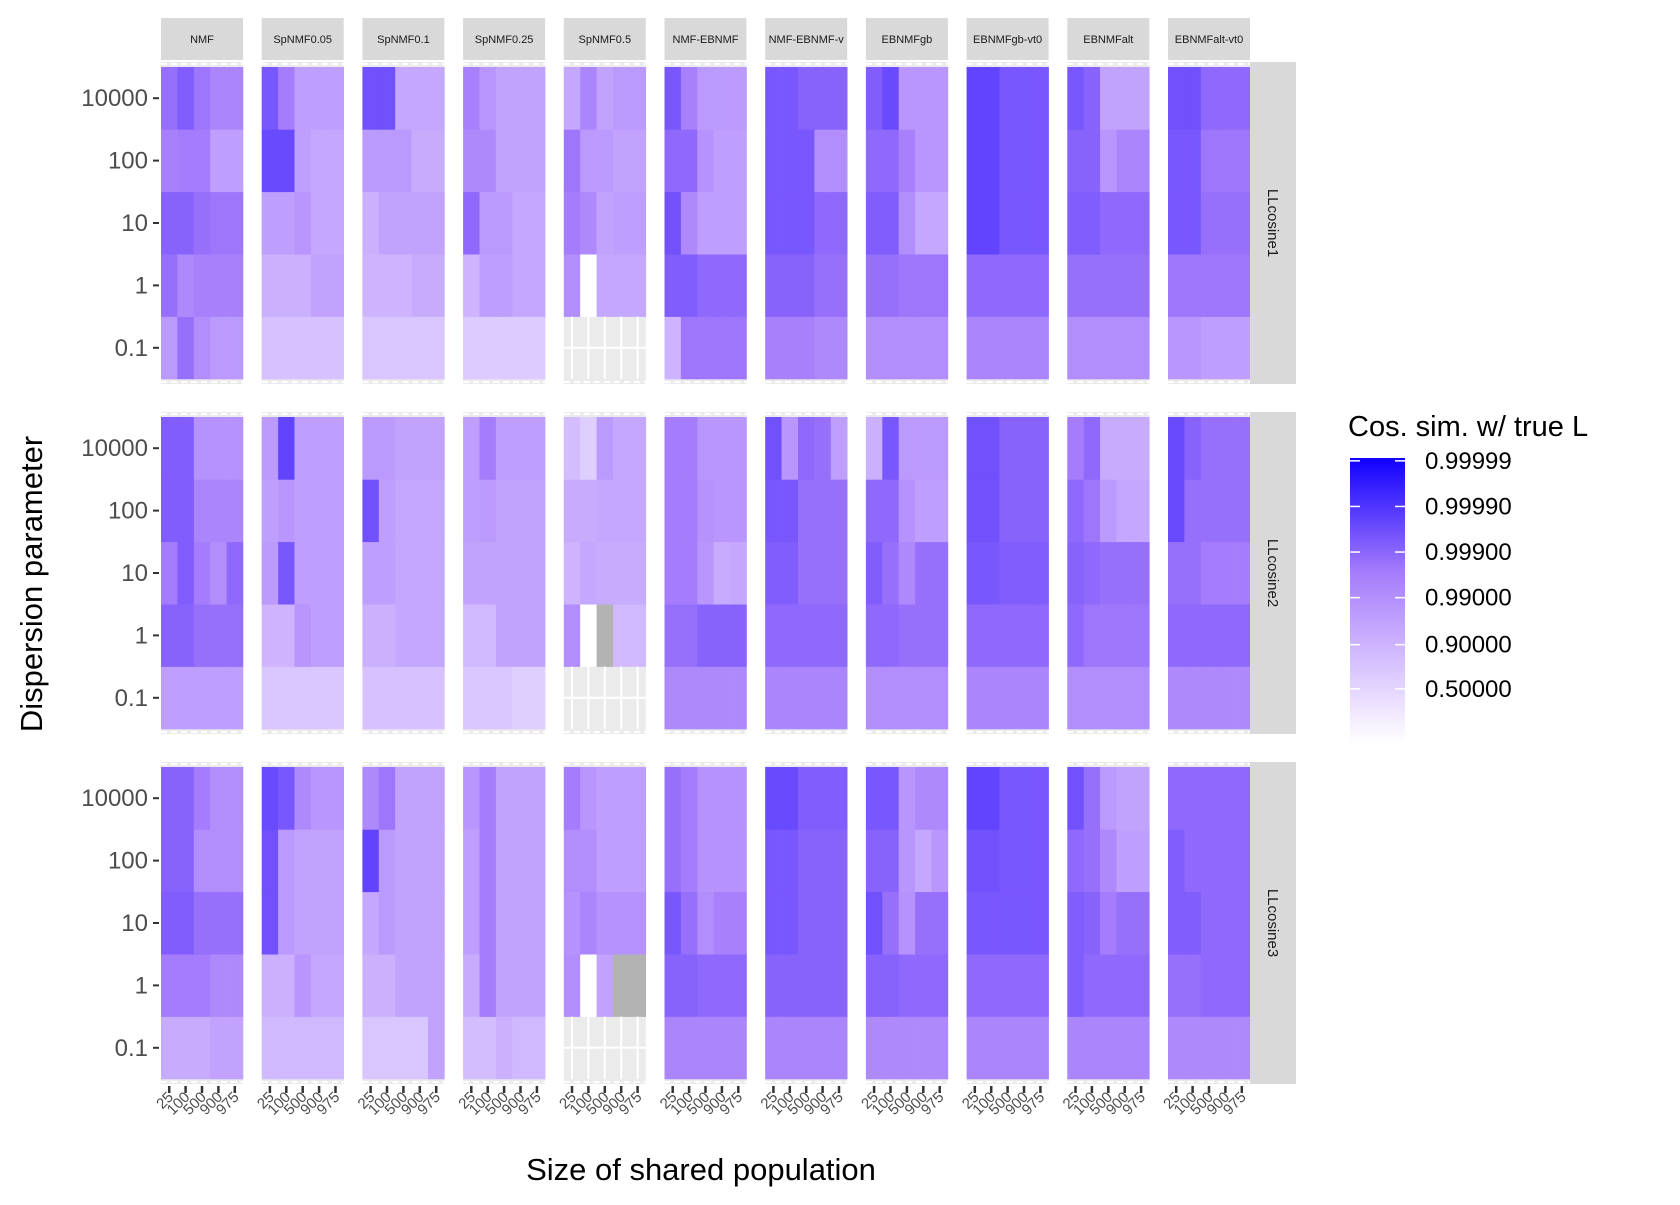 The width and height of the screenshot is (1680, 1205). What do you see at coordinates (605, 573) in the screenshot?
I see `panel-spnmf0-5-llcosine2` at bounding box center [605, 573].